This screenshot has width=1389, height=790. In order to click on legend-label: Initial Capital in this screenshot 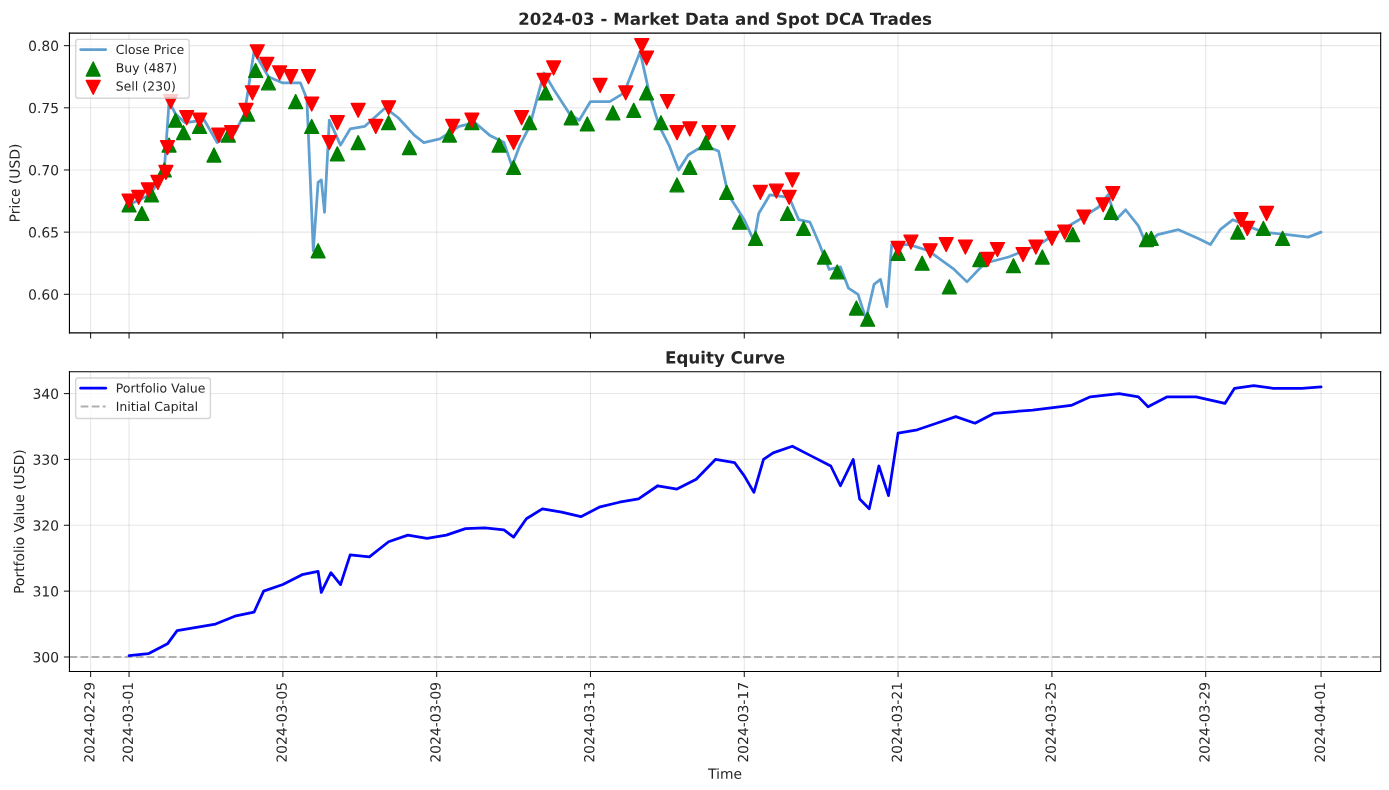, I will do `click(156, 407)`.